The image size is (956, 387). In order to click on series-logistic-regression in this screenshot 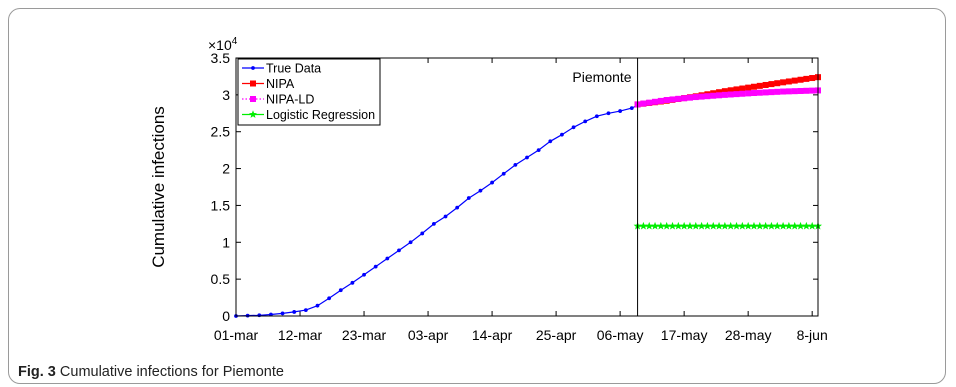, I will do `click(727, 225)`.